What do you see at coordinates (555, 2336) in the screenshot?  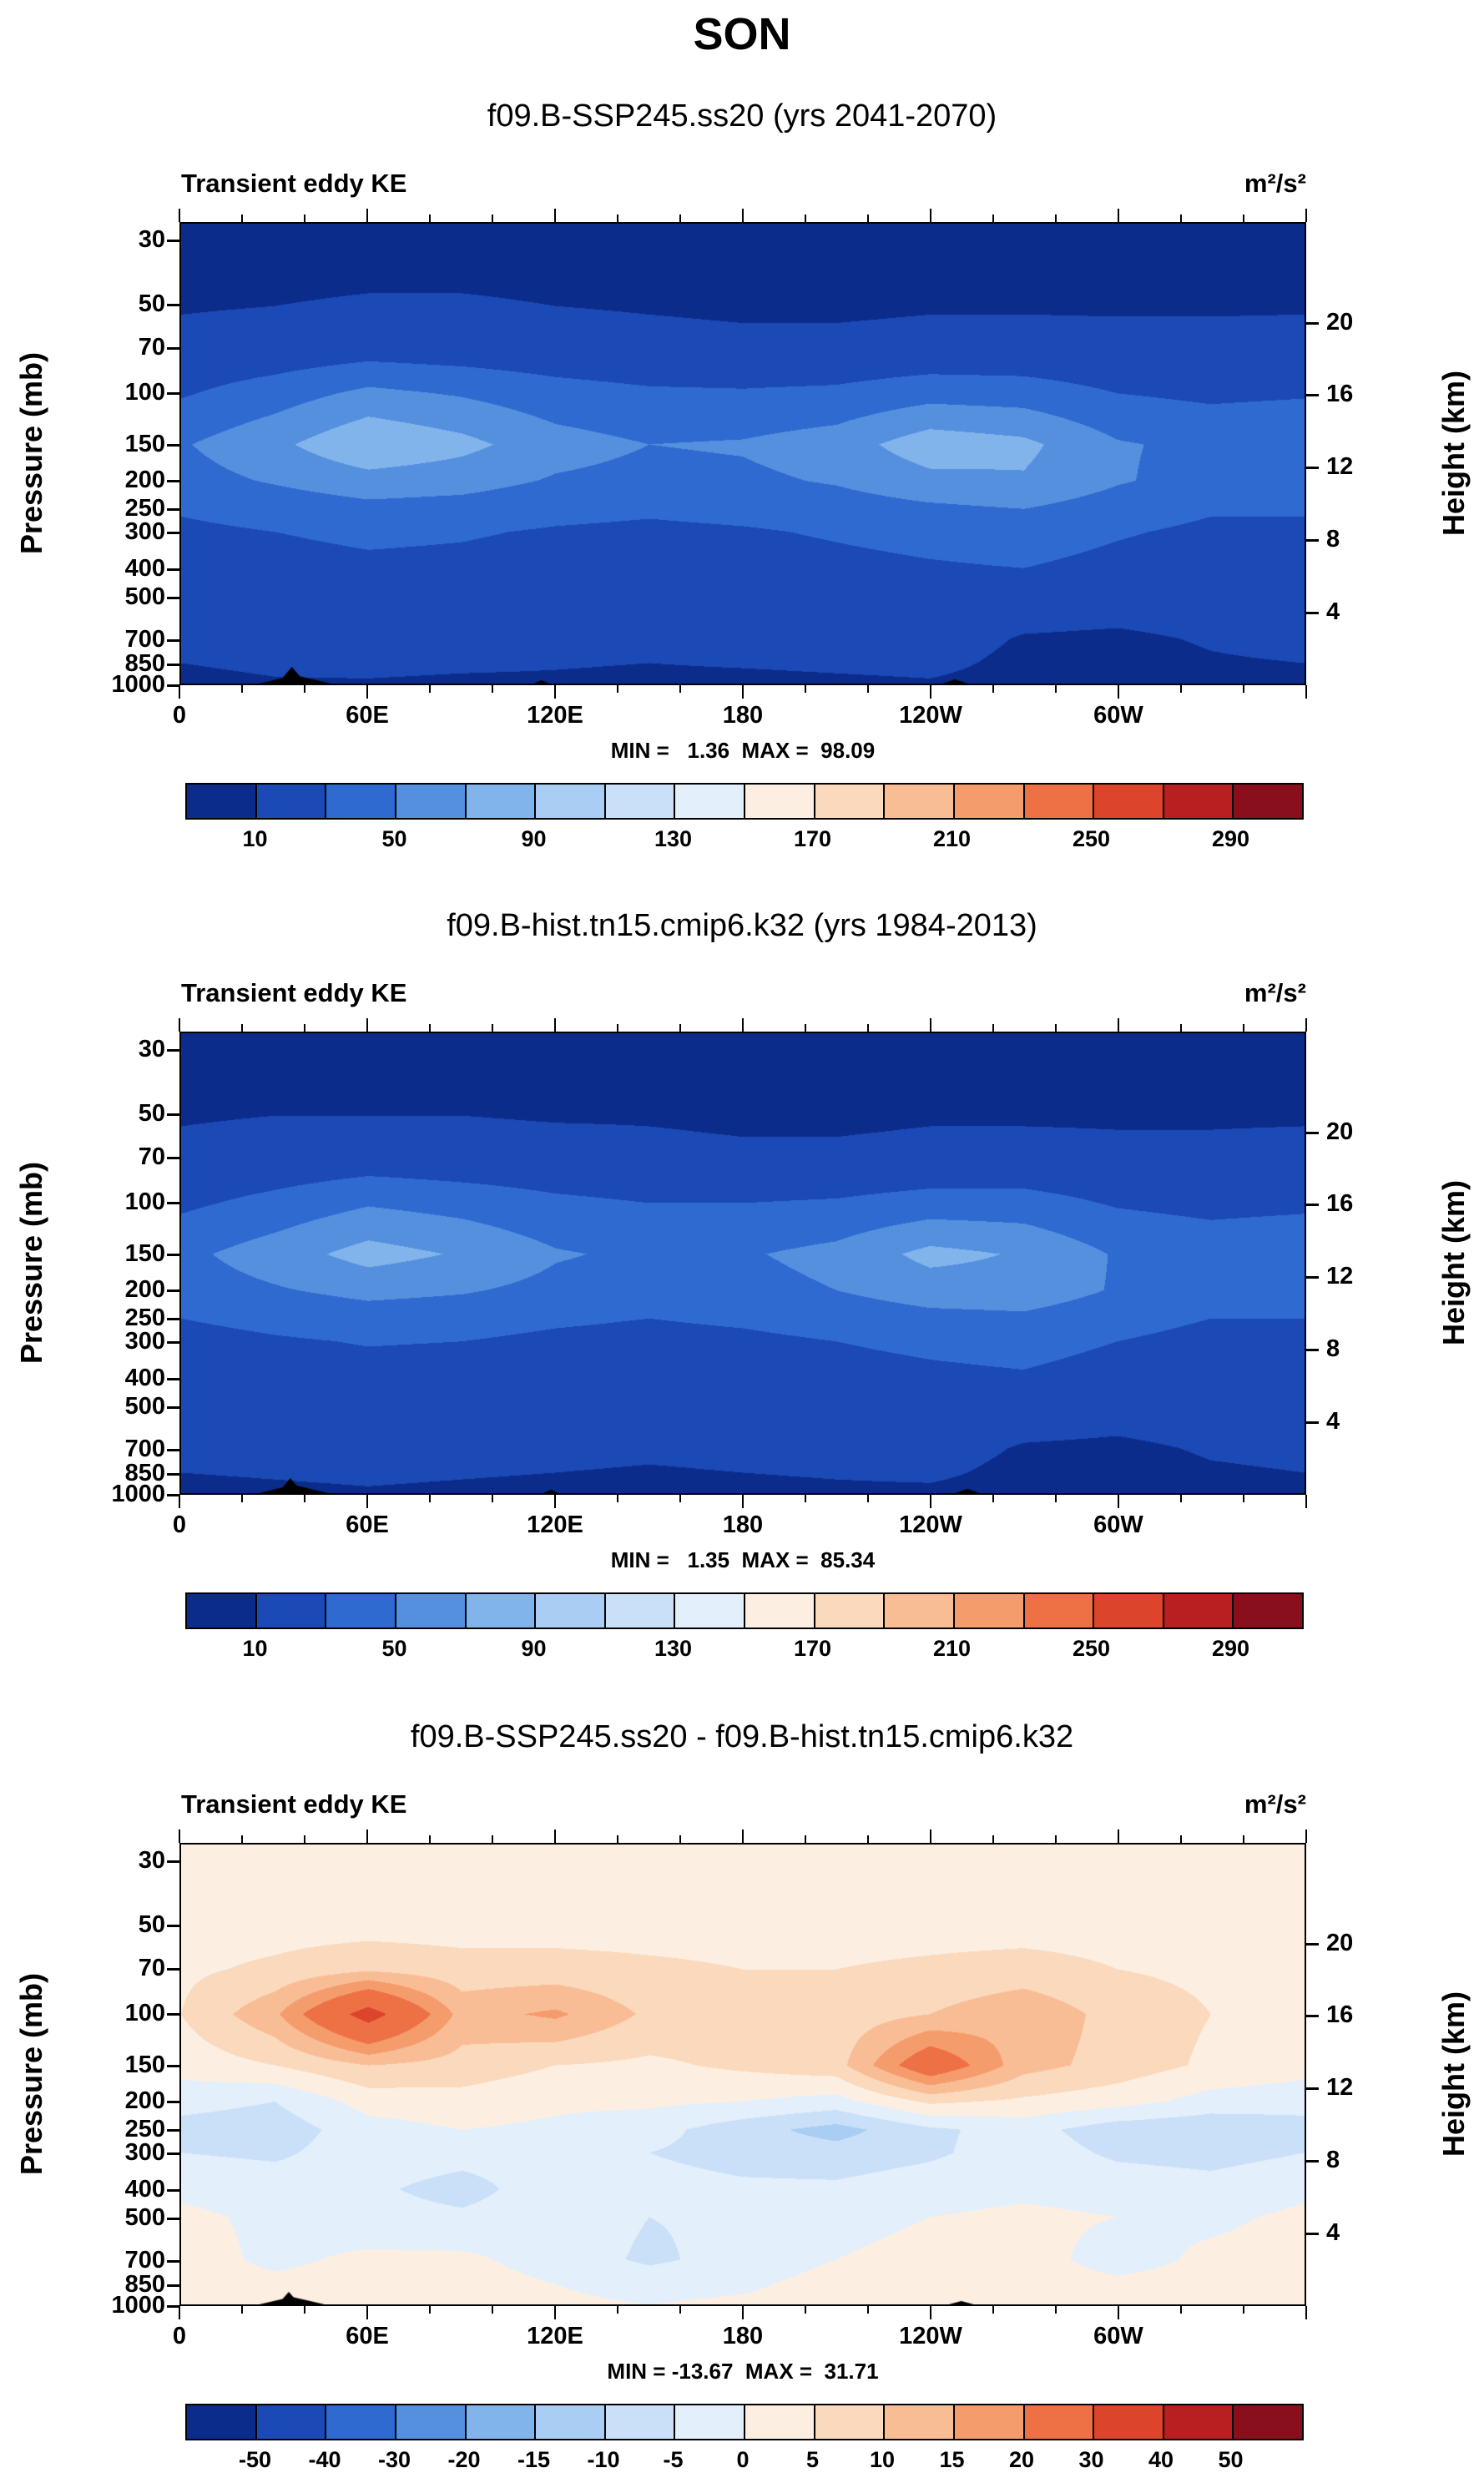 I see `lon-tick-label: 120E` at bounding box center [555, 2336].